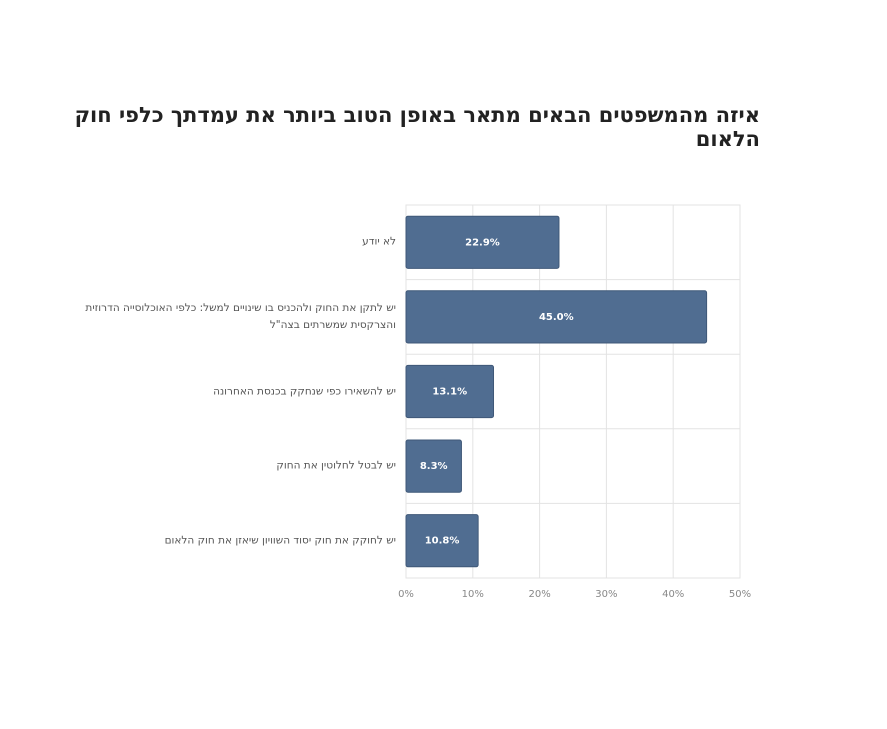  I want to click on x-tick-label: 50%, so click(740, 594).